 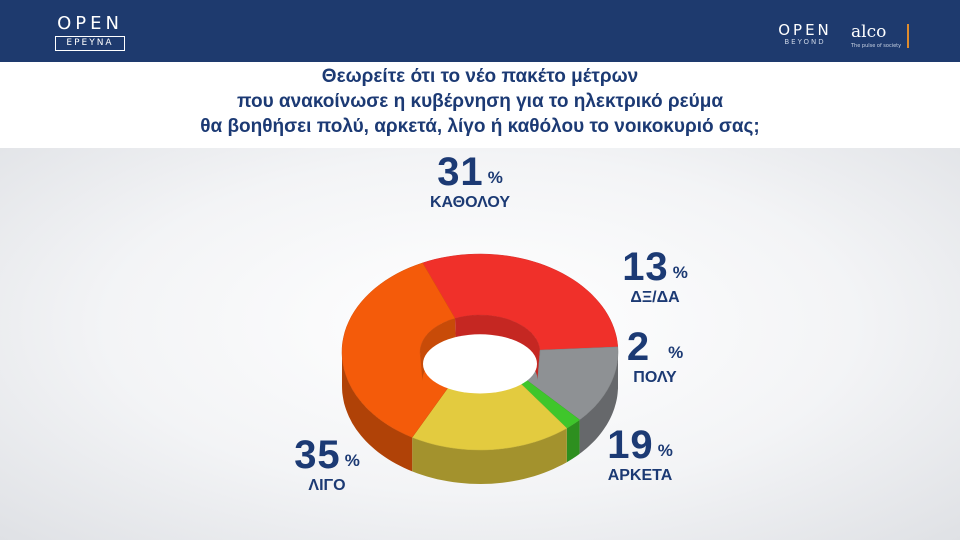 What do you see at coordinates (640, 475) in the screenshot?
I see `category-label: ΑΡΚΕΤΑ` at bounding box center [640, 475].